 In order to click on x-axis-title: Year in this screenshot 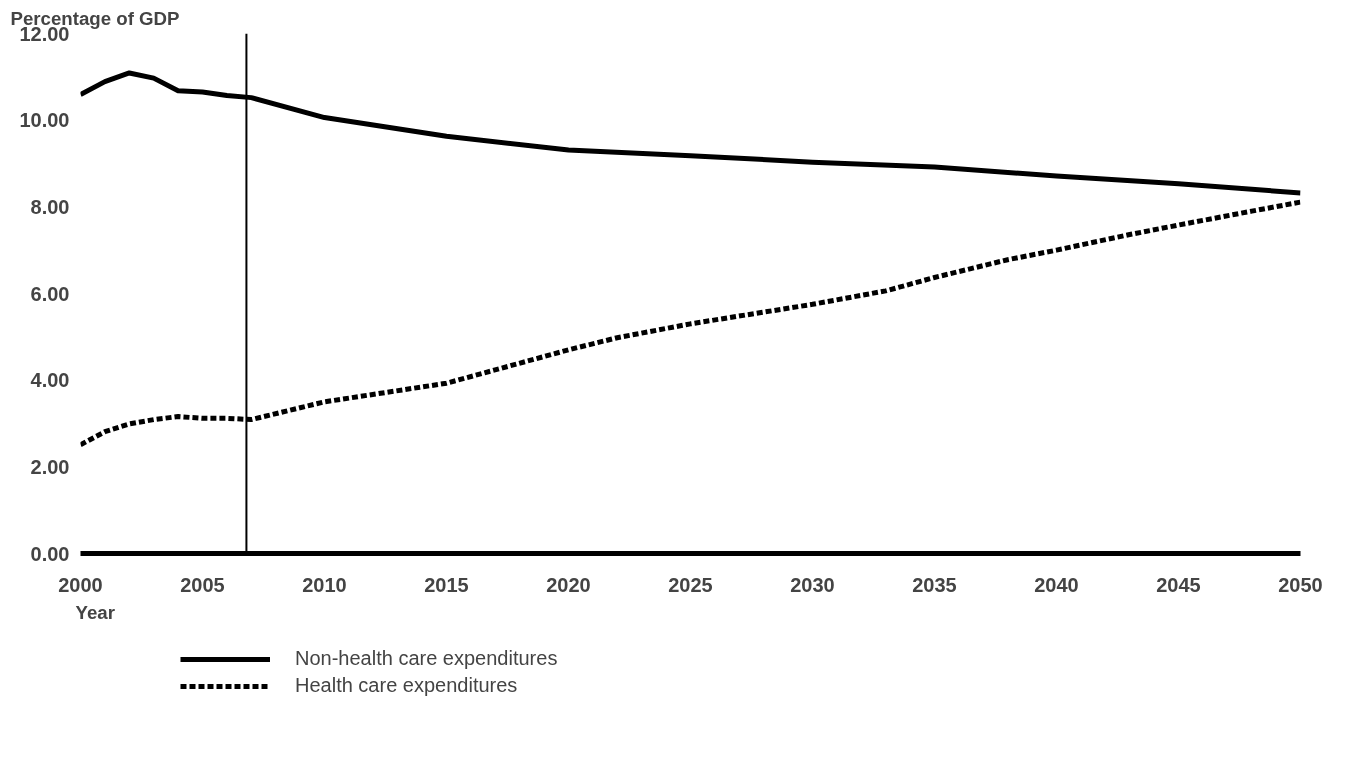, I will do `click(95, 612)`.